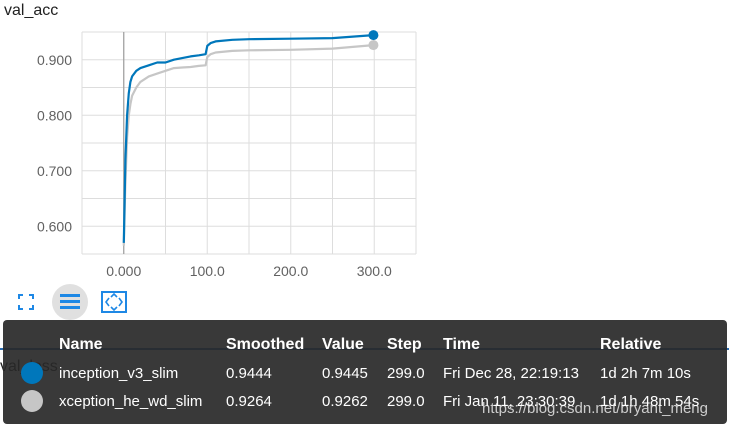  I want to click on row-value: 0.9262, so click(345, 401).